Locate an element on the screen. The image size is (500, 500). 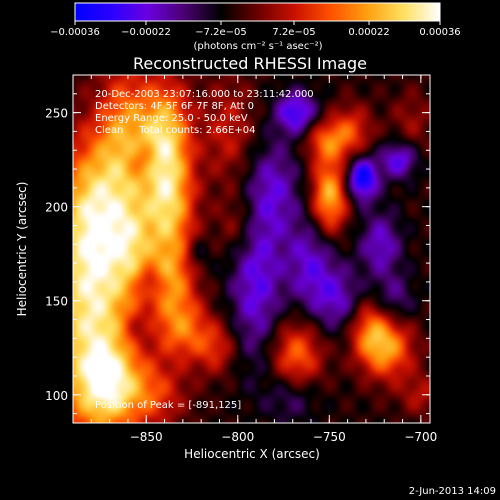
y-tick-label: 250 is located at coordinates (56, 114).